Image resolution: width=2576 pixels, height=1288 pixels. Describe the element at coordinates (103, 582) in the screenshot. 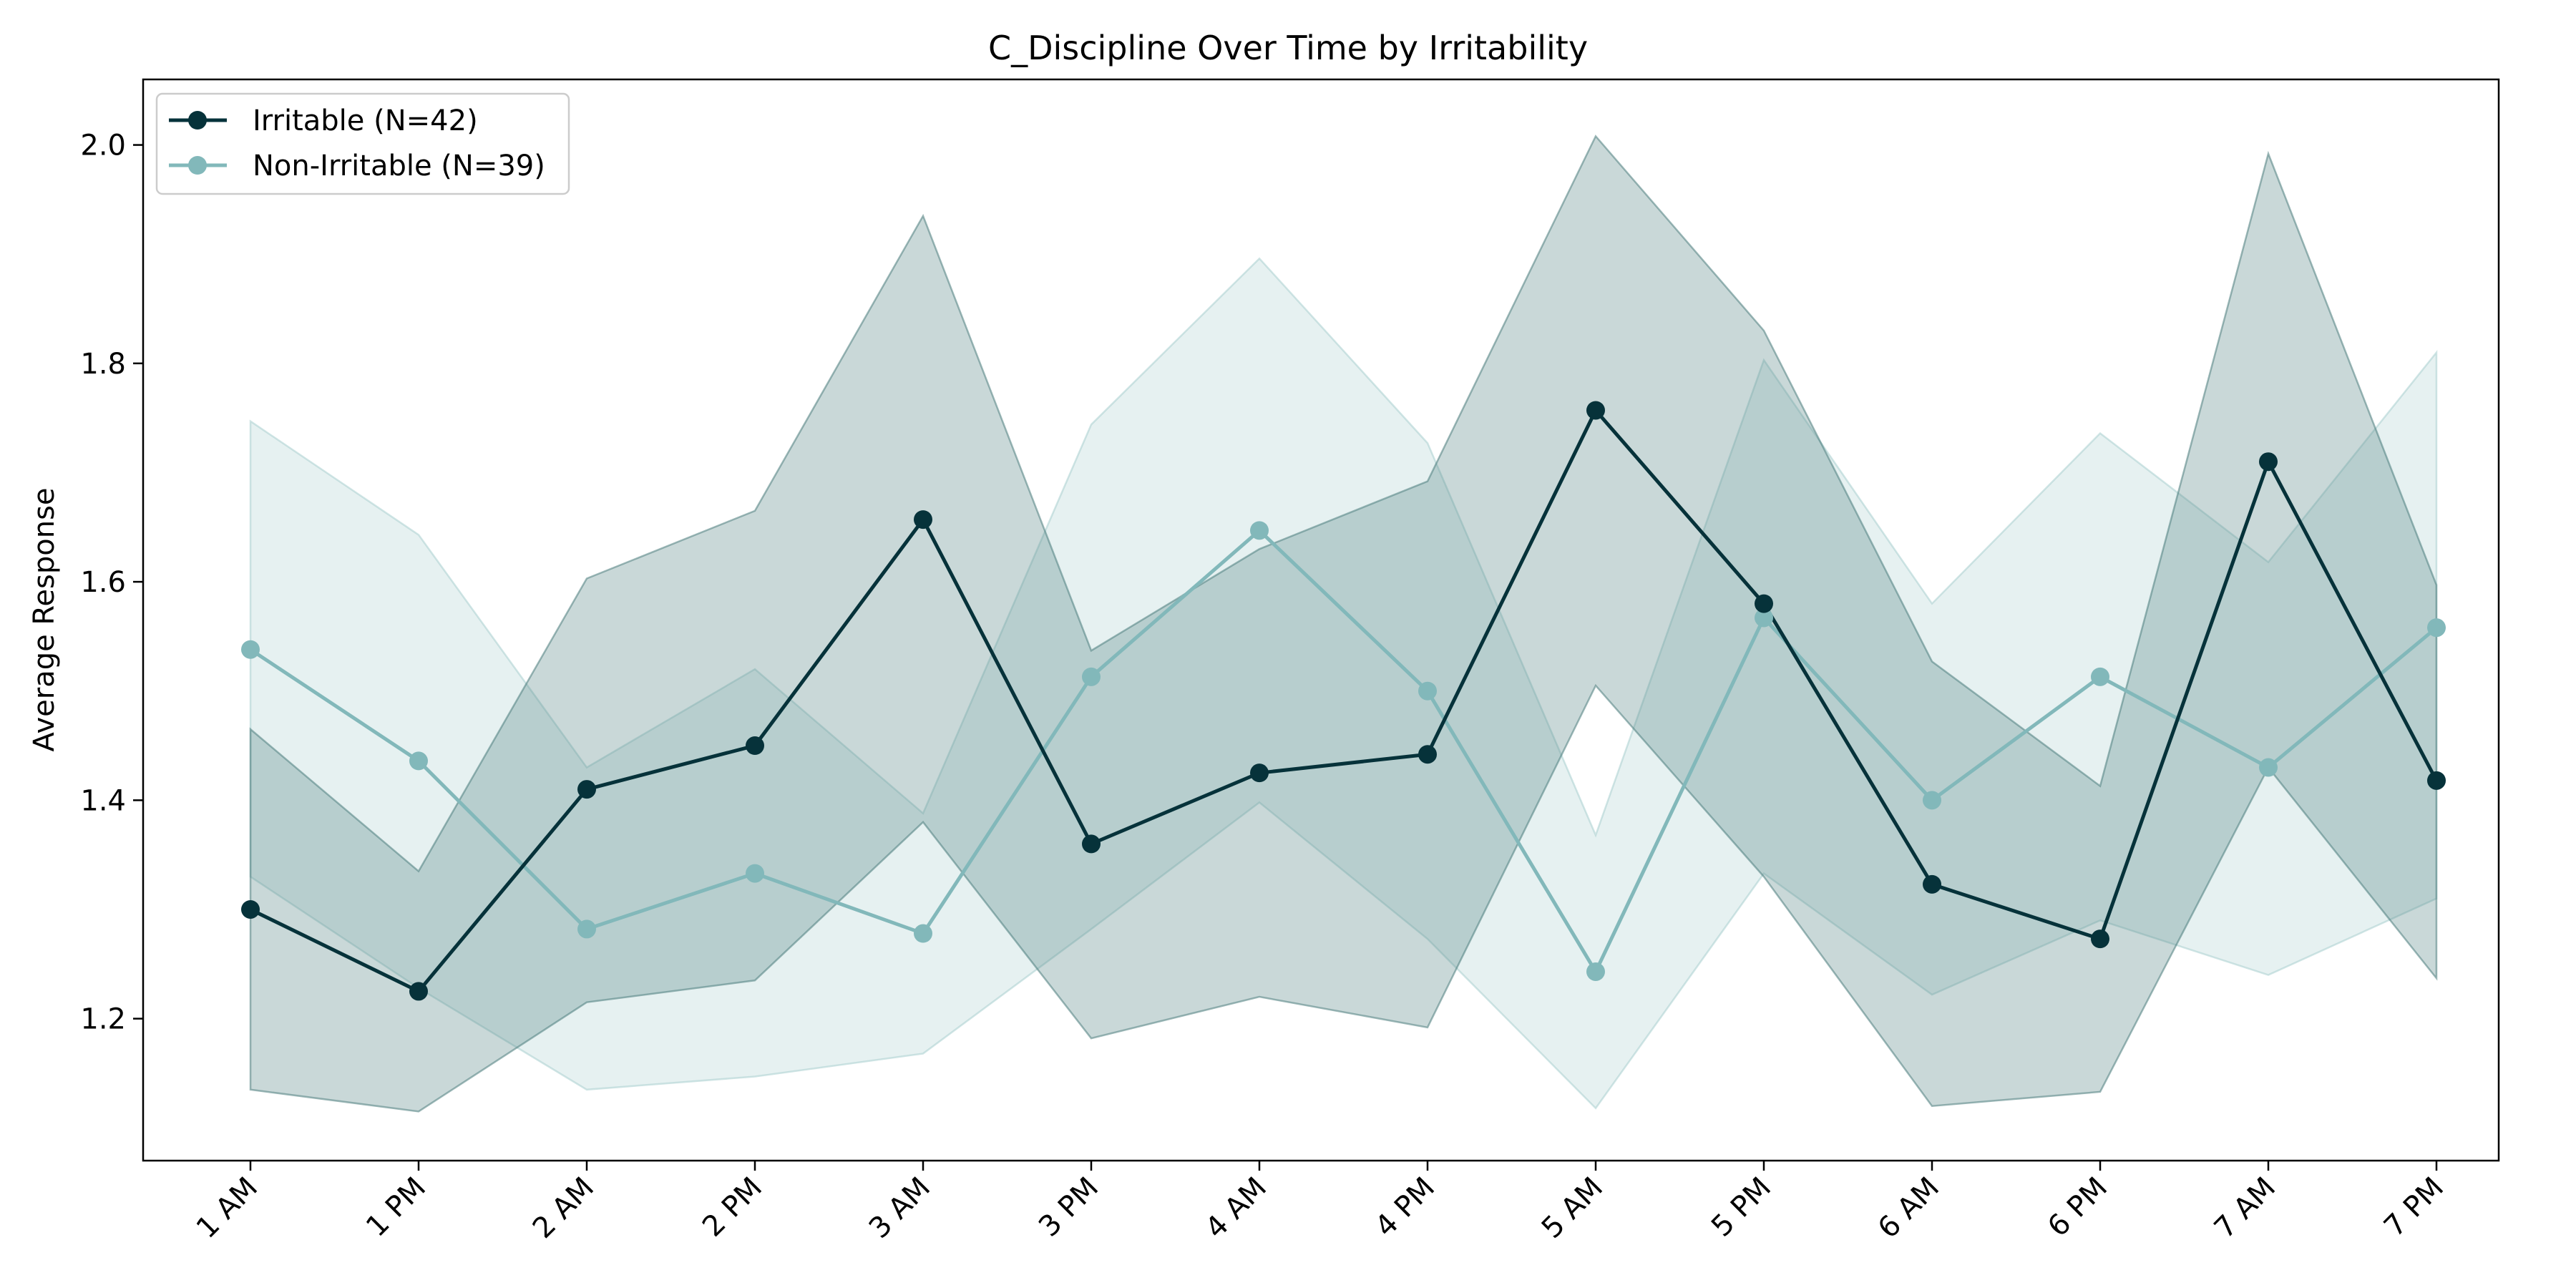

I see `y-tick-label: 1.6` at that location.